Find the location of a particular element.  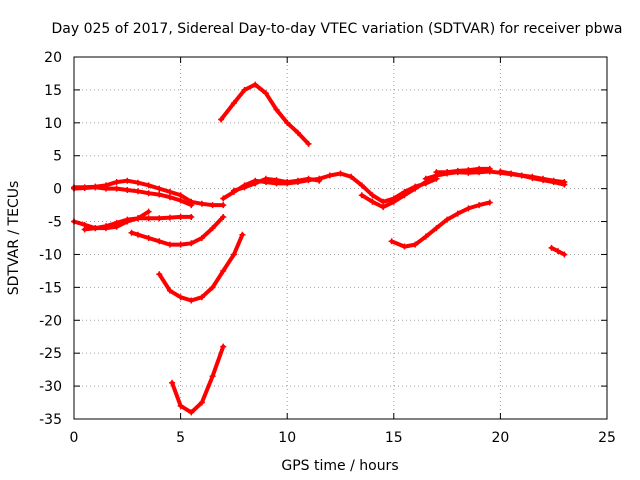

y-tick-label: 5 is located at coordinates (57, 157).